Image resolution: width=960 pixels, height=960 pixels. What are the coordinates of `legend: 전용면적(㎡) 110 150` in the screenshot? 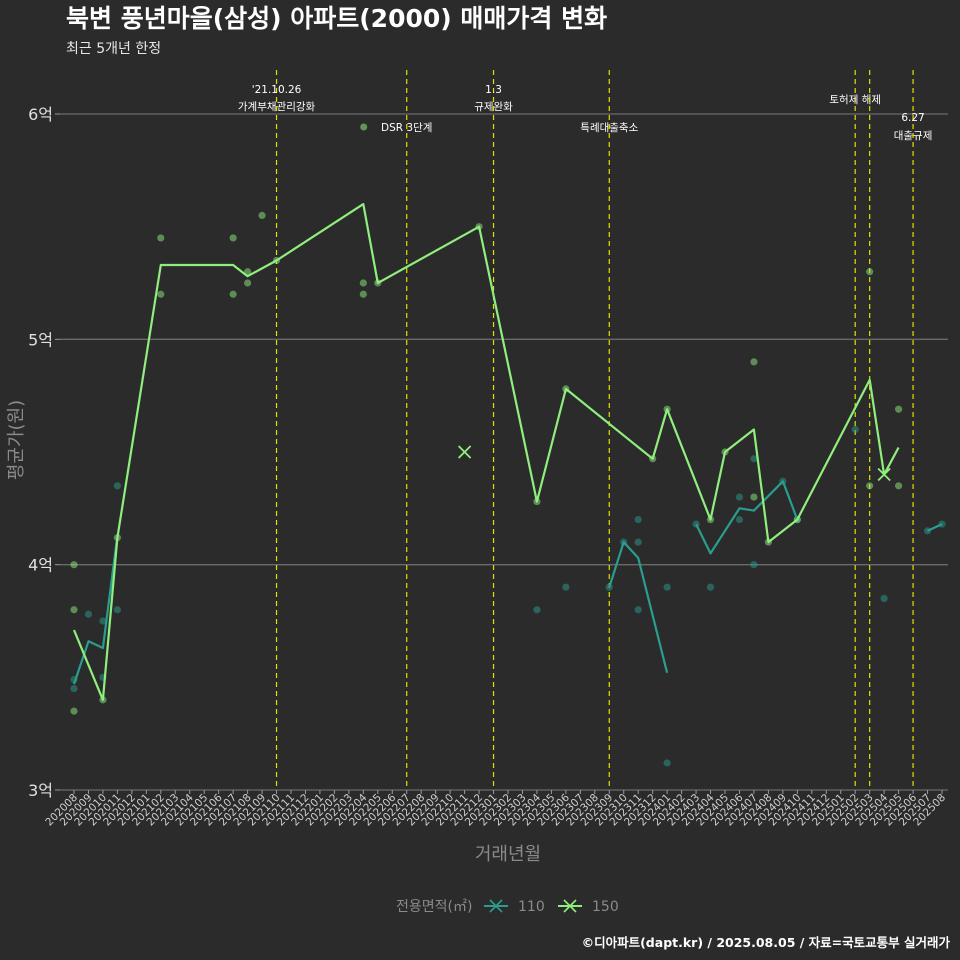 It's located at (507, 907).